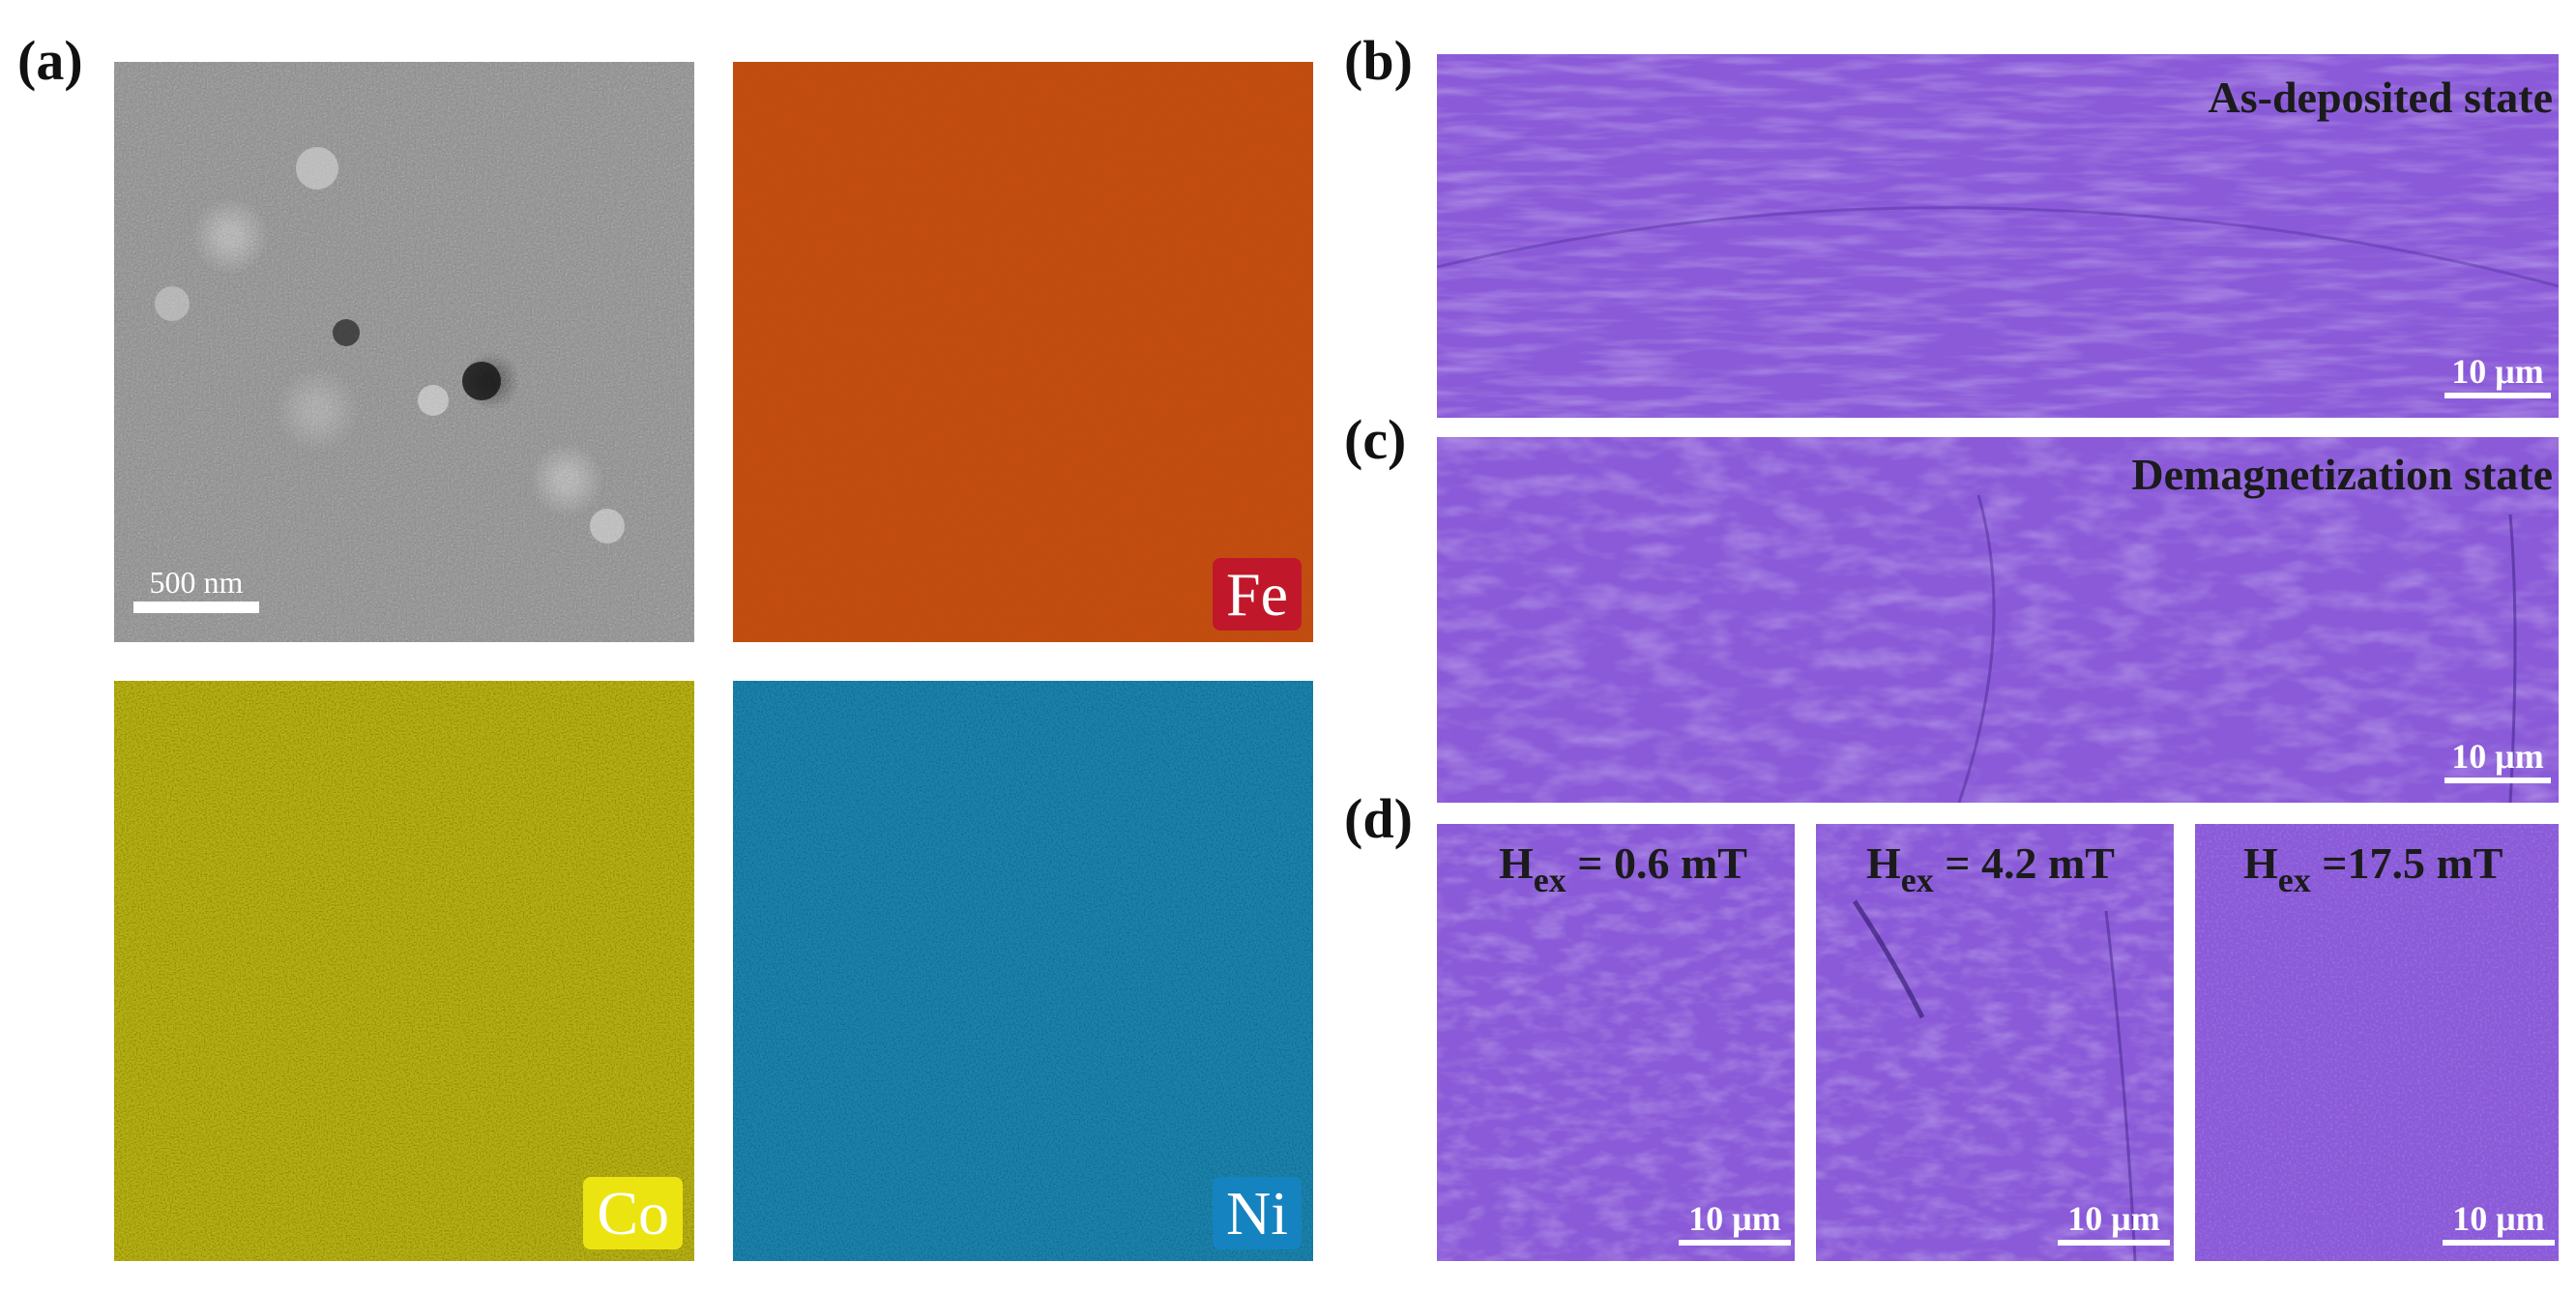  What do you see at coordinates (1917, 880) in the screenshot?
I see `hex-sub-1: ex` at bounding box center [1917, 880].